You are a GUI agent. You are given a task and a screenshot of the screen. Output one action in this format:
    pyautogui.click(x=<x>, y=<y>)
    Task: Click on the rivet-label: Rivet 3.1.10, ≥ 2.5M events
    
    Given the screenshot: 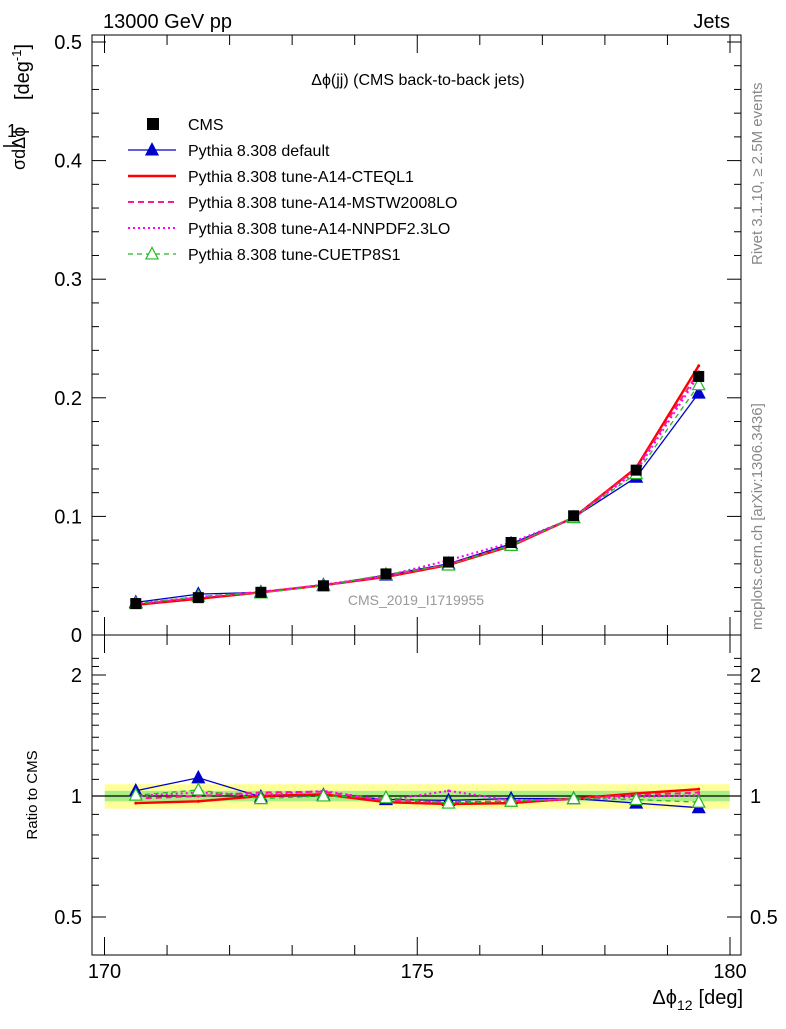 What is the action you would take?
    pyautogui.click(x=757, y=174)
    